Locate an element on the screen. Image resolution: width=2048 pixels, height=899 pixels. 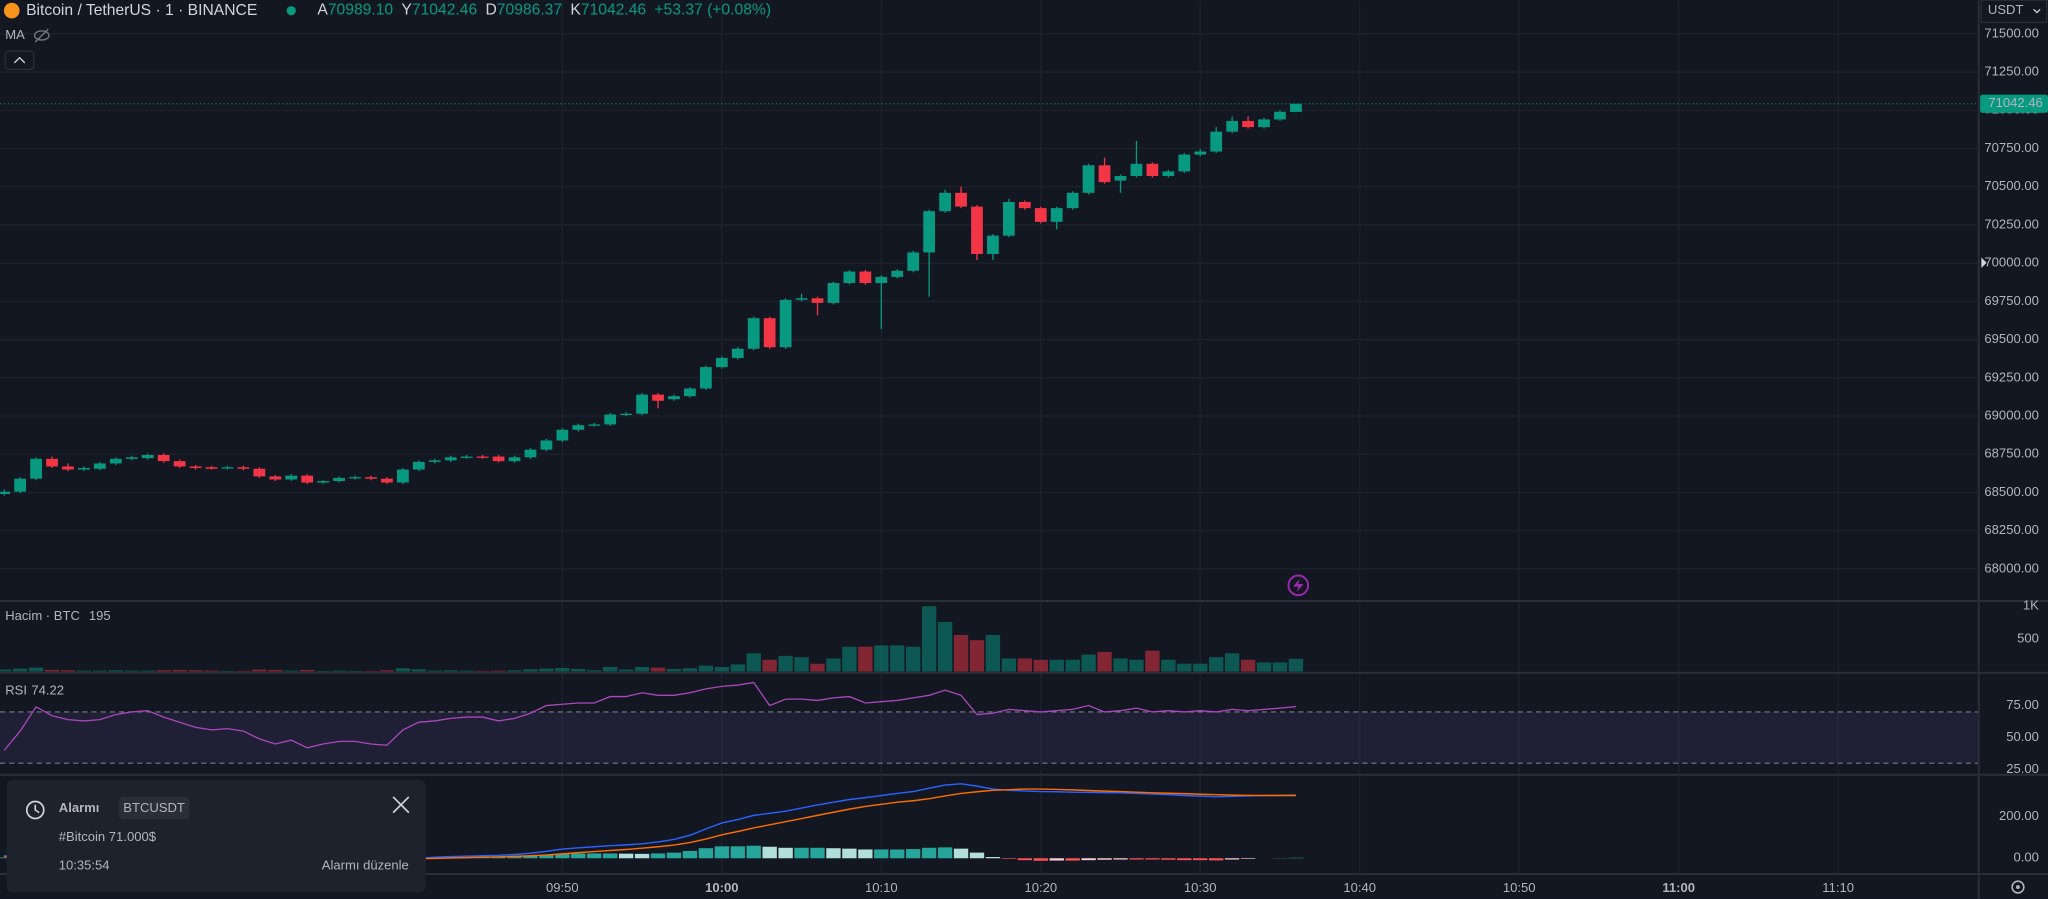
y-tick-label: 70500.00 is located at coordinates (2011, 185).